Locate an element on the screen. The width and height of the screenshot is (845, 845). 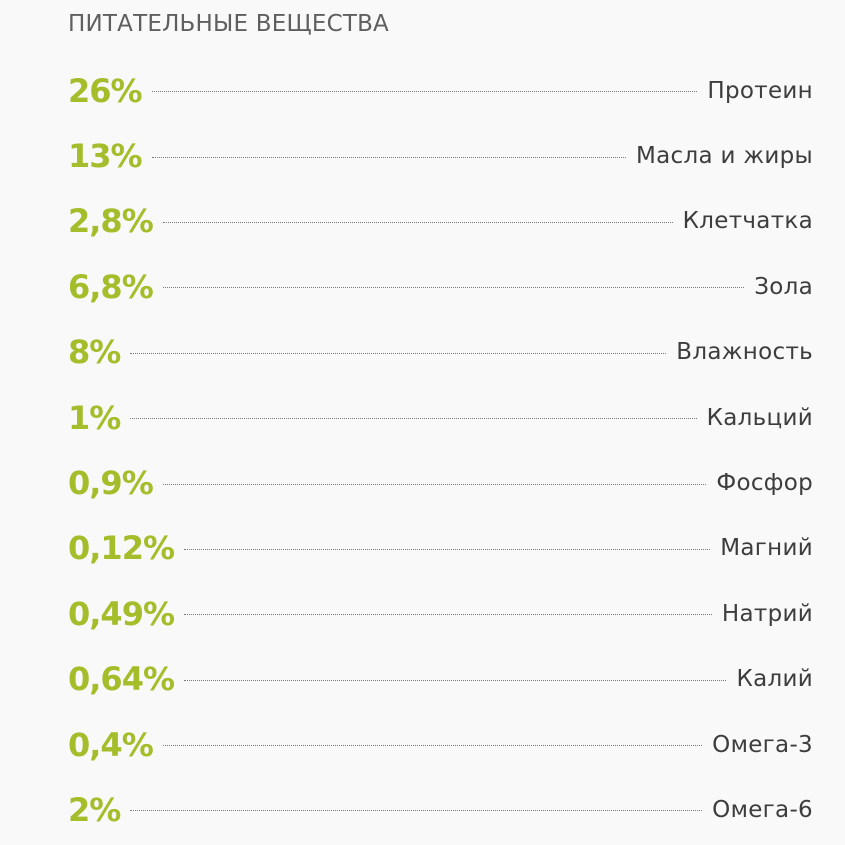
nutrient-value: 6,8% is located at coordinates (111, 286).